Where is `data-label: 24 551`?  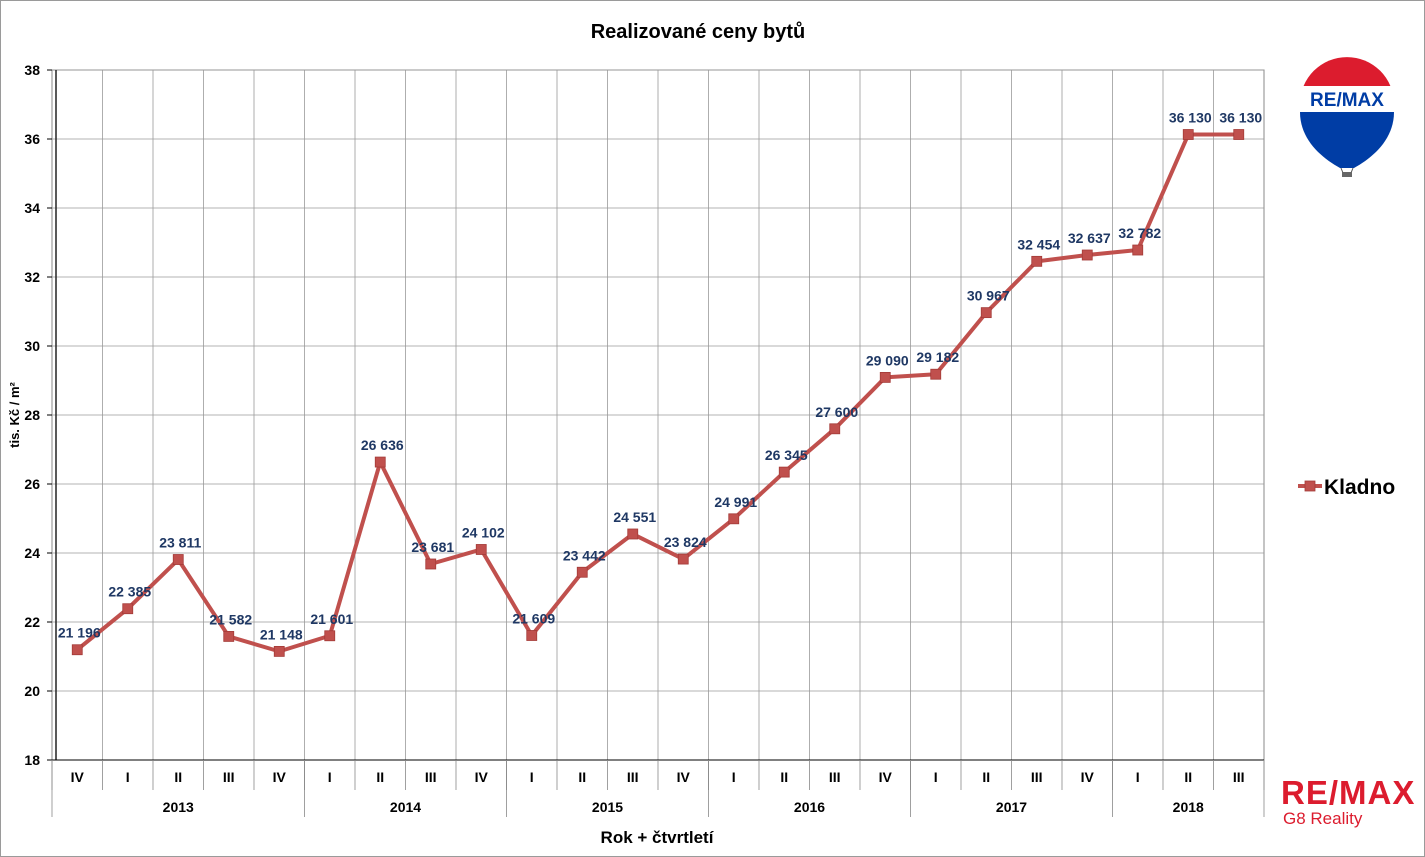 data-label: 24 551 is located at coordinates (634, 517).